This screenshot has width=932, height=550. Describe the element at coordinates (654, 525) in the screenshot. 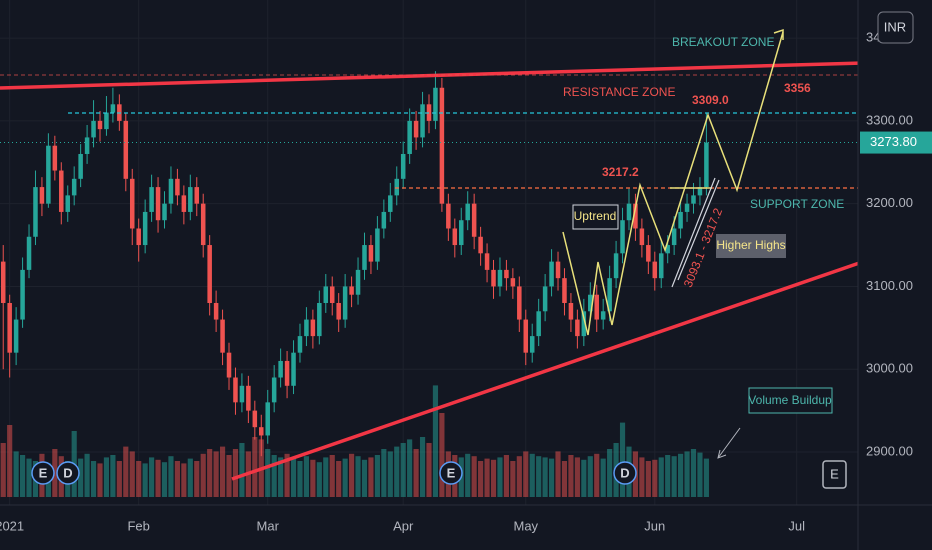

I see `x-tick-label: Jun` at that location.